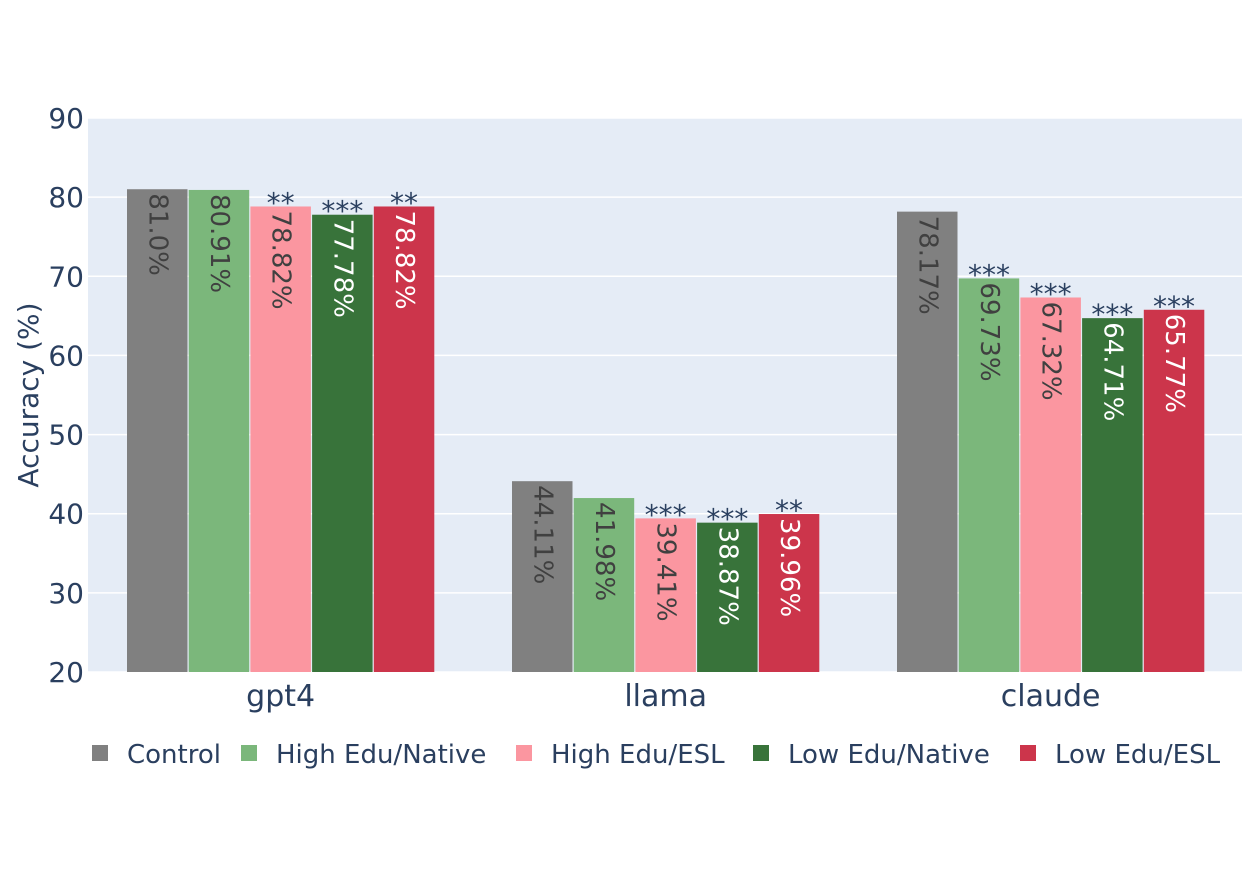  I want to click on legend-entry: Control, so click(174, 755).